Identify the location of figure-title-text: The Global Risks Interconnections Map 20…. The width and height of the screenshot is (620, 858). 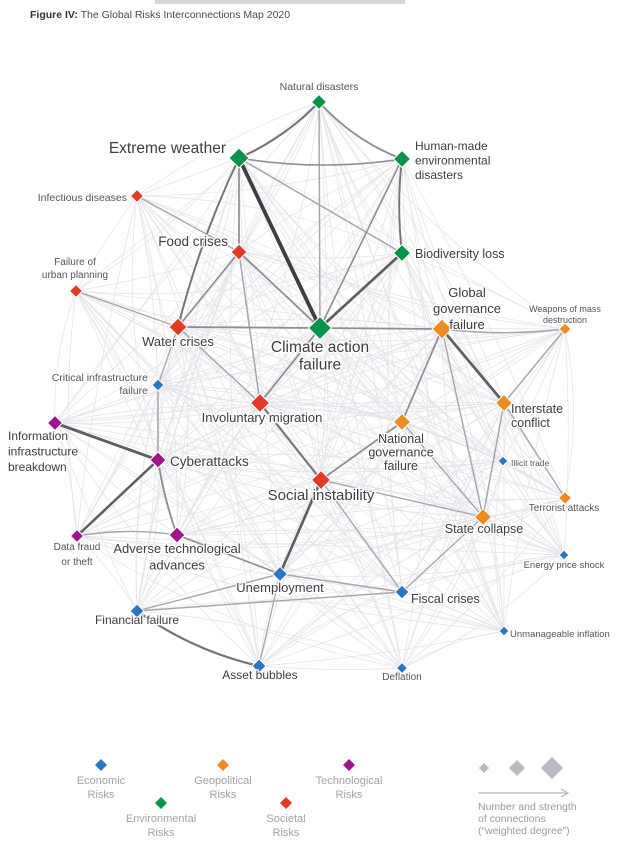
(184, 15).